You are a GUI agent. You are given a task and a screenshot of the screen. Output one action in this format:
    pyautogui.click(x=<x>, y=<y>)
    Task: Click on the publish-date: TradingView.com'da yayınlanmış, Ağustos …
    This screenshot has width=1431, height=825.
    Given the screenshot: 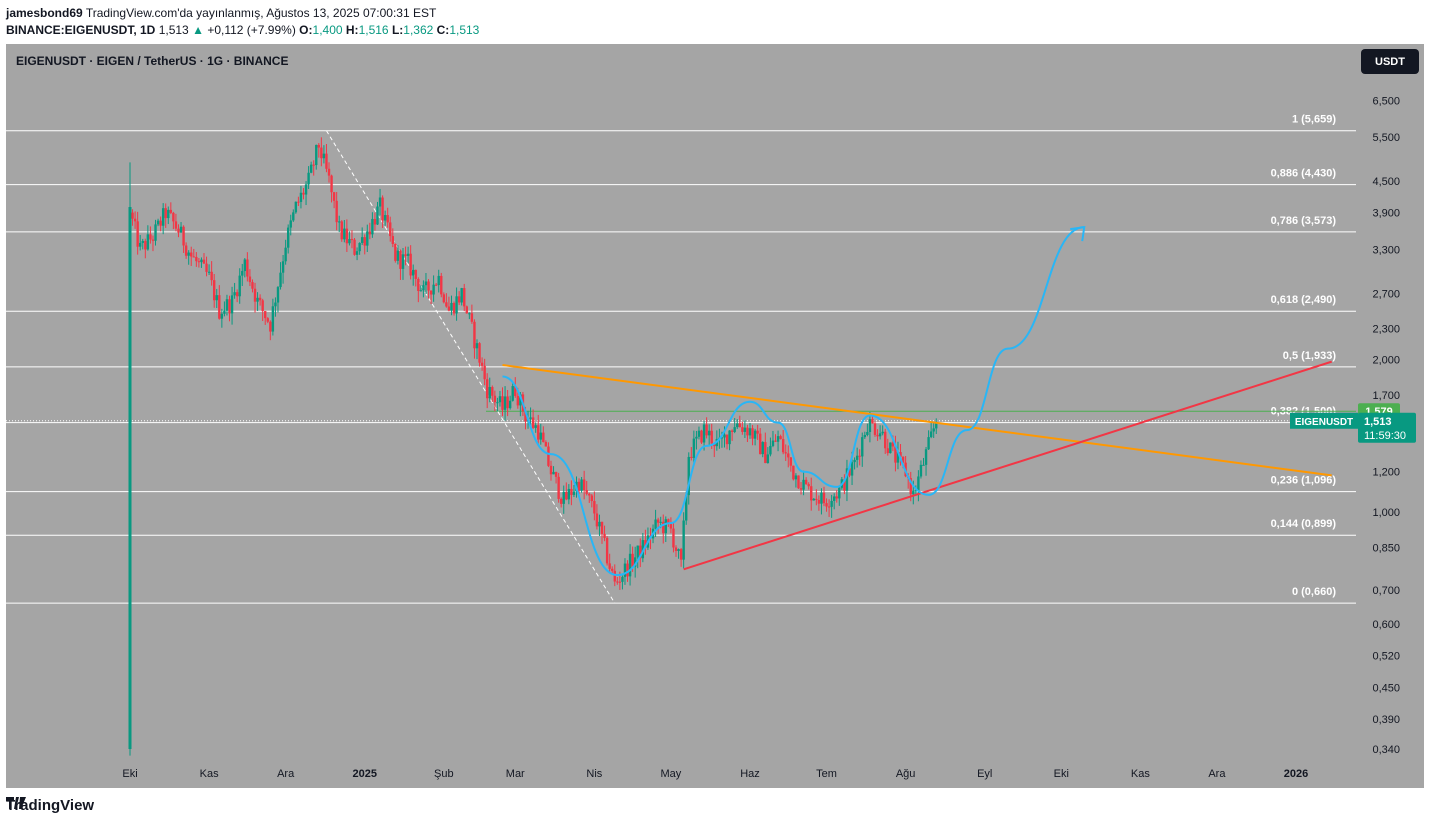 What is the action you would take?
    pyautogui.click(x=261, y=13)
    